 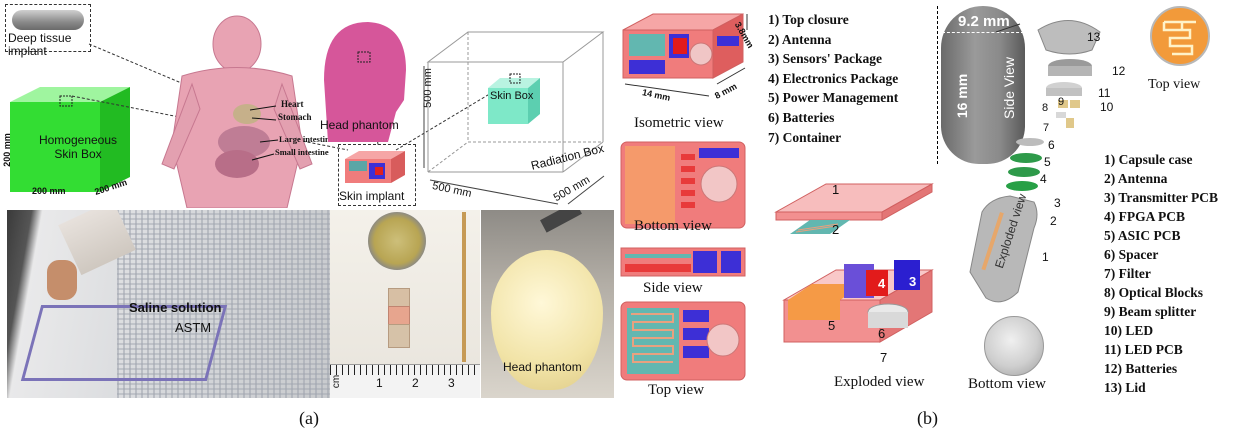 I want to click on ruler-tick-2: 2, so click(x=415, y=383).